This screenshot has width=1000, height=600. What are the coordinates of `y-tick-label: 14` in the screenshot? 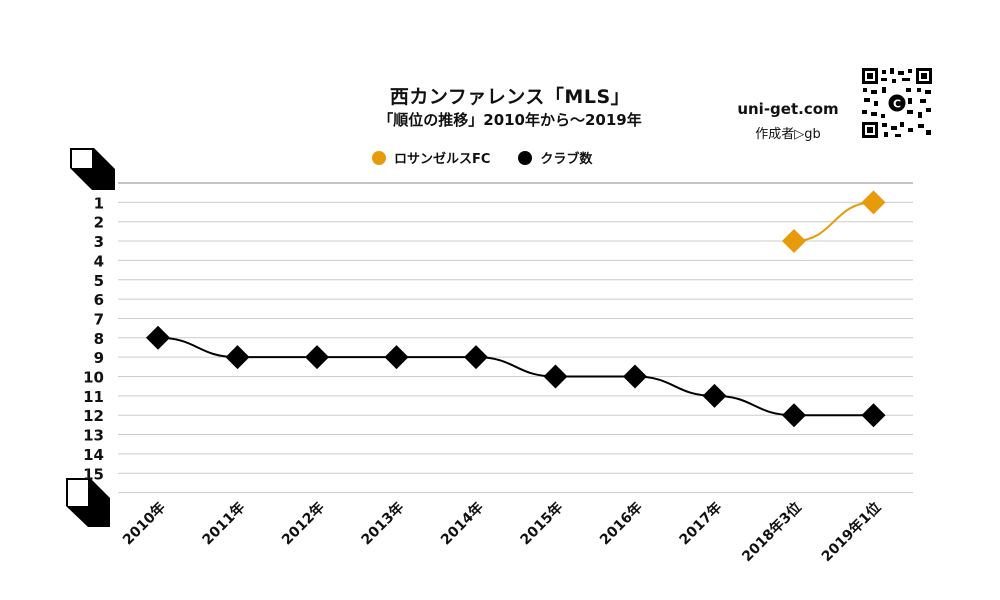 It's located at (93, 455).